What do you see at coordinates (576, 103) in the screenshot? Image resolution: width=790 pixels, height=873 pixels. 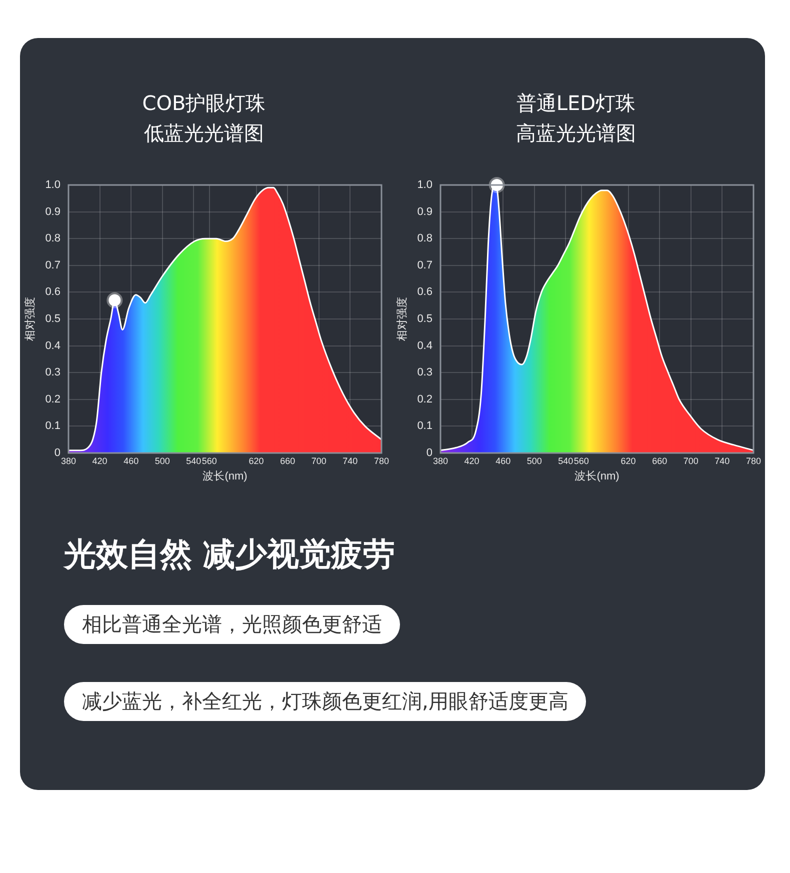 I see `chart-title: 普通LED灯珠` at bounding box center [576, 103].